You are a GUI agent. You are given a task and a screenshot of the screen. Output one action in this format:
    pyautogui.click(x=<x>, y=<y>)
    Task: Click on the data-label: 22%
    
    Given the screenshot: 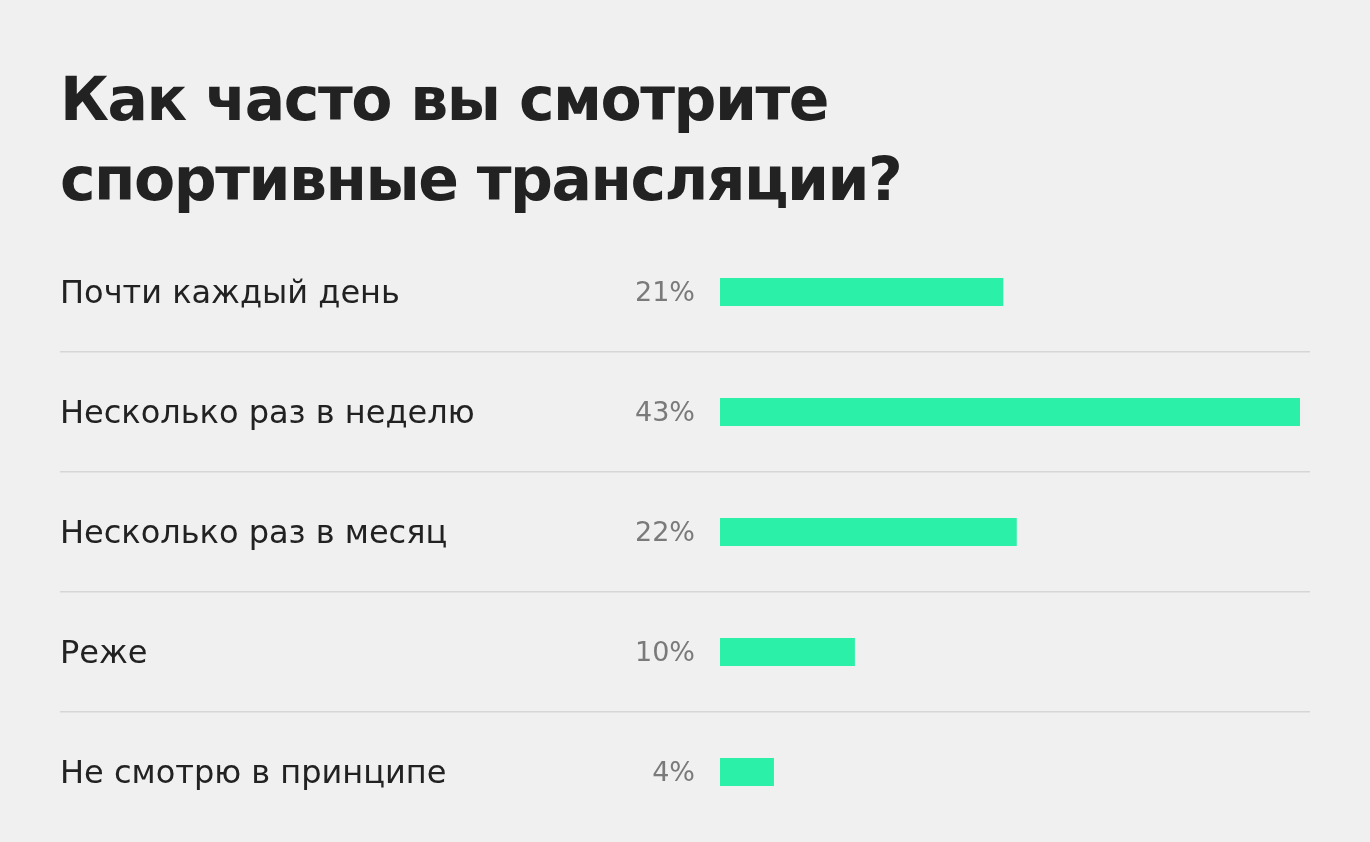 What is the action you would take?
    pyautogui.click(x=664, y=532)
    